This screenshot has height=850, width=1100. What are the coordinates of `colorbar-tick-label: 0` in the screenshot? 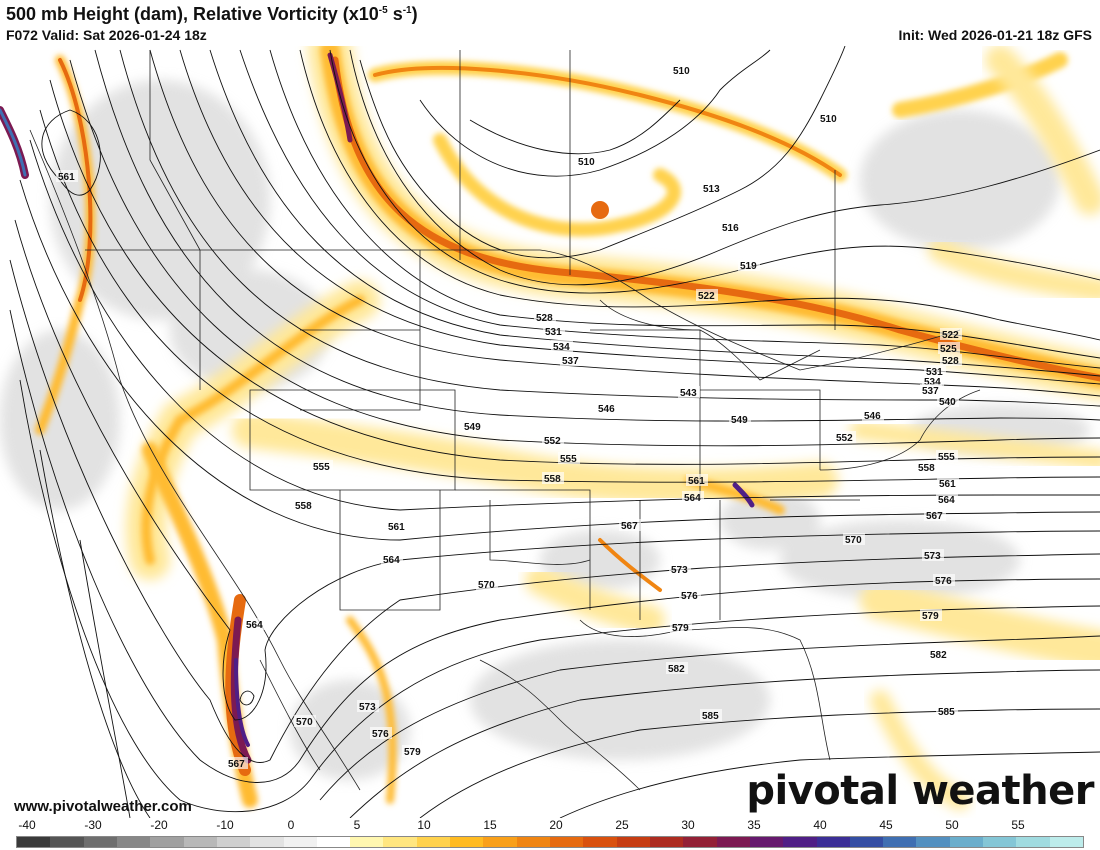 It's located at (291, 825).